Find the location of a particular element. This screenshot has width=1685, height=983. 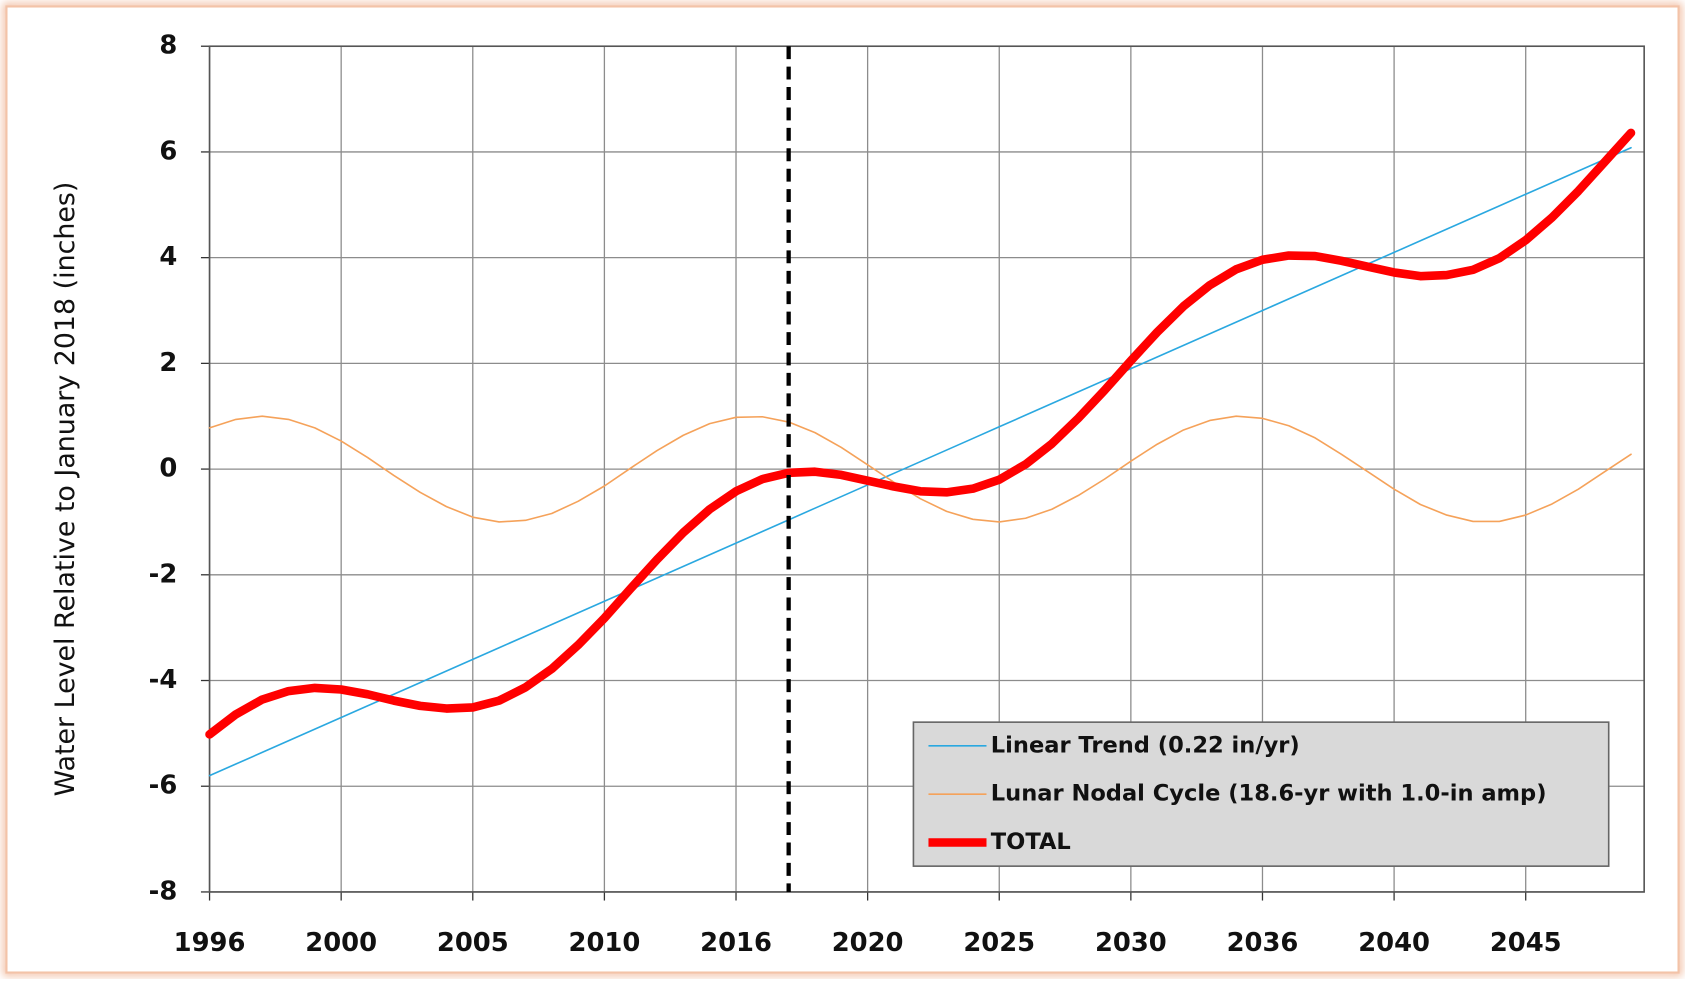

y-tick-label: -8 is located at coordinates (163, 891).